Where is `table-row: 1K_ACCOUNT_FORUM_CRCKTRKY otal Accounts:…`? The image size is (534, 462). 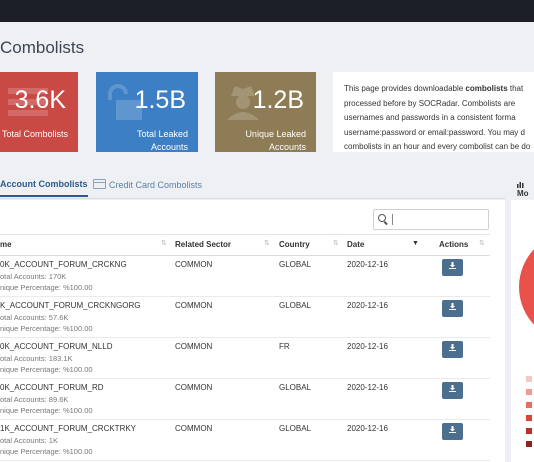 table-row: 1K_ACCOUNT_FORUM_CRCKTRKY otal Accounts:… is located at coordinates (245, 440).